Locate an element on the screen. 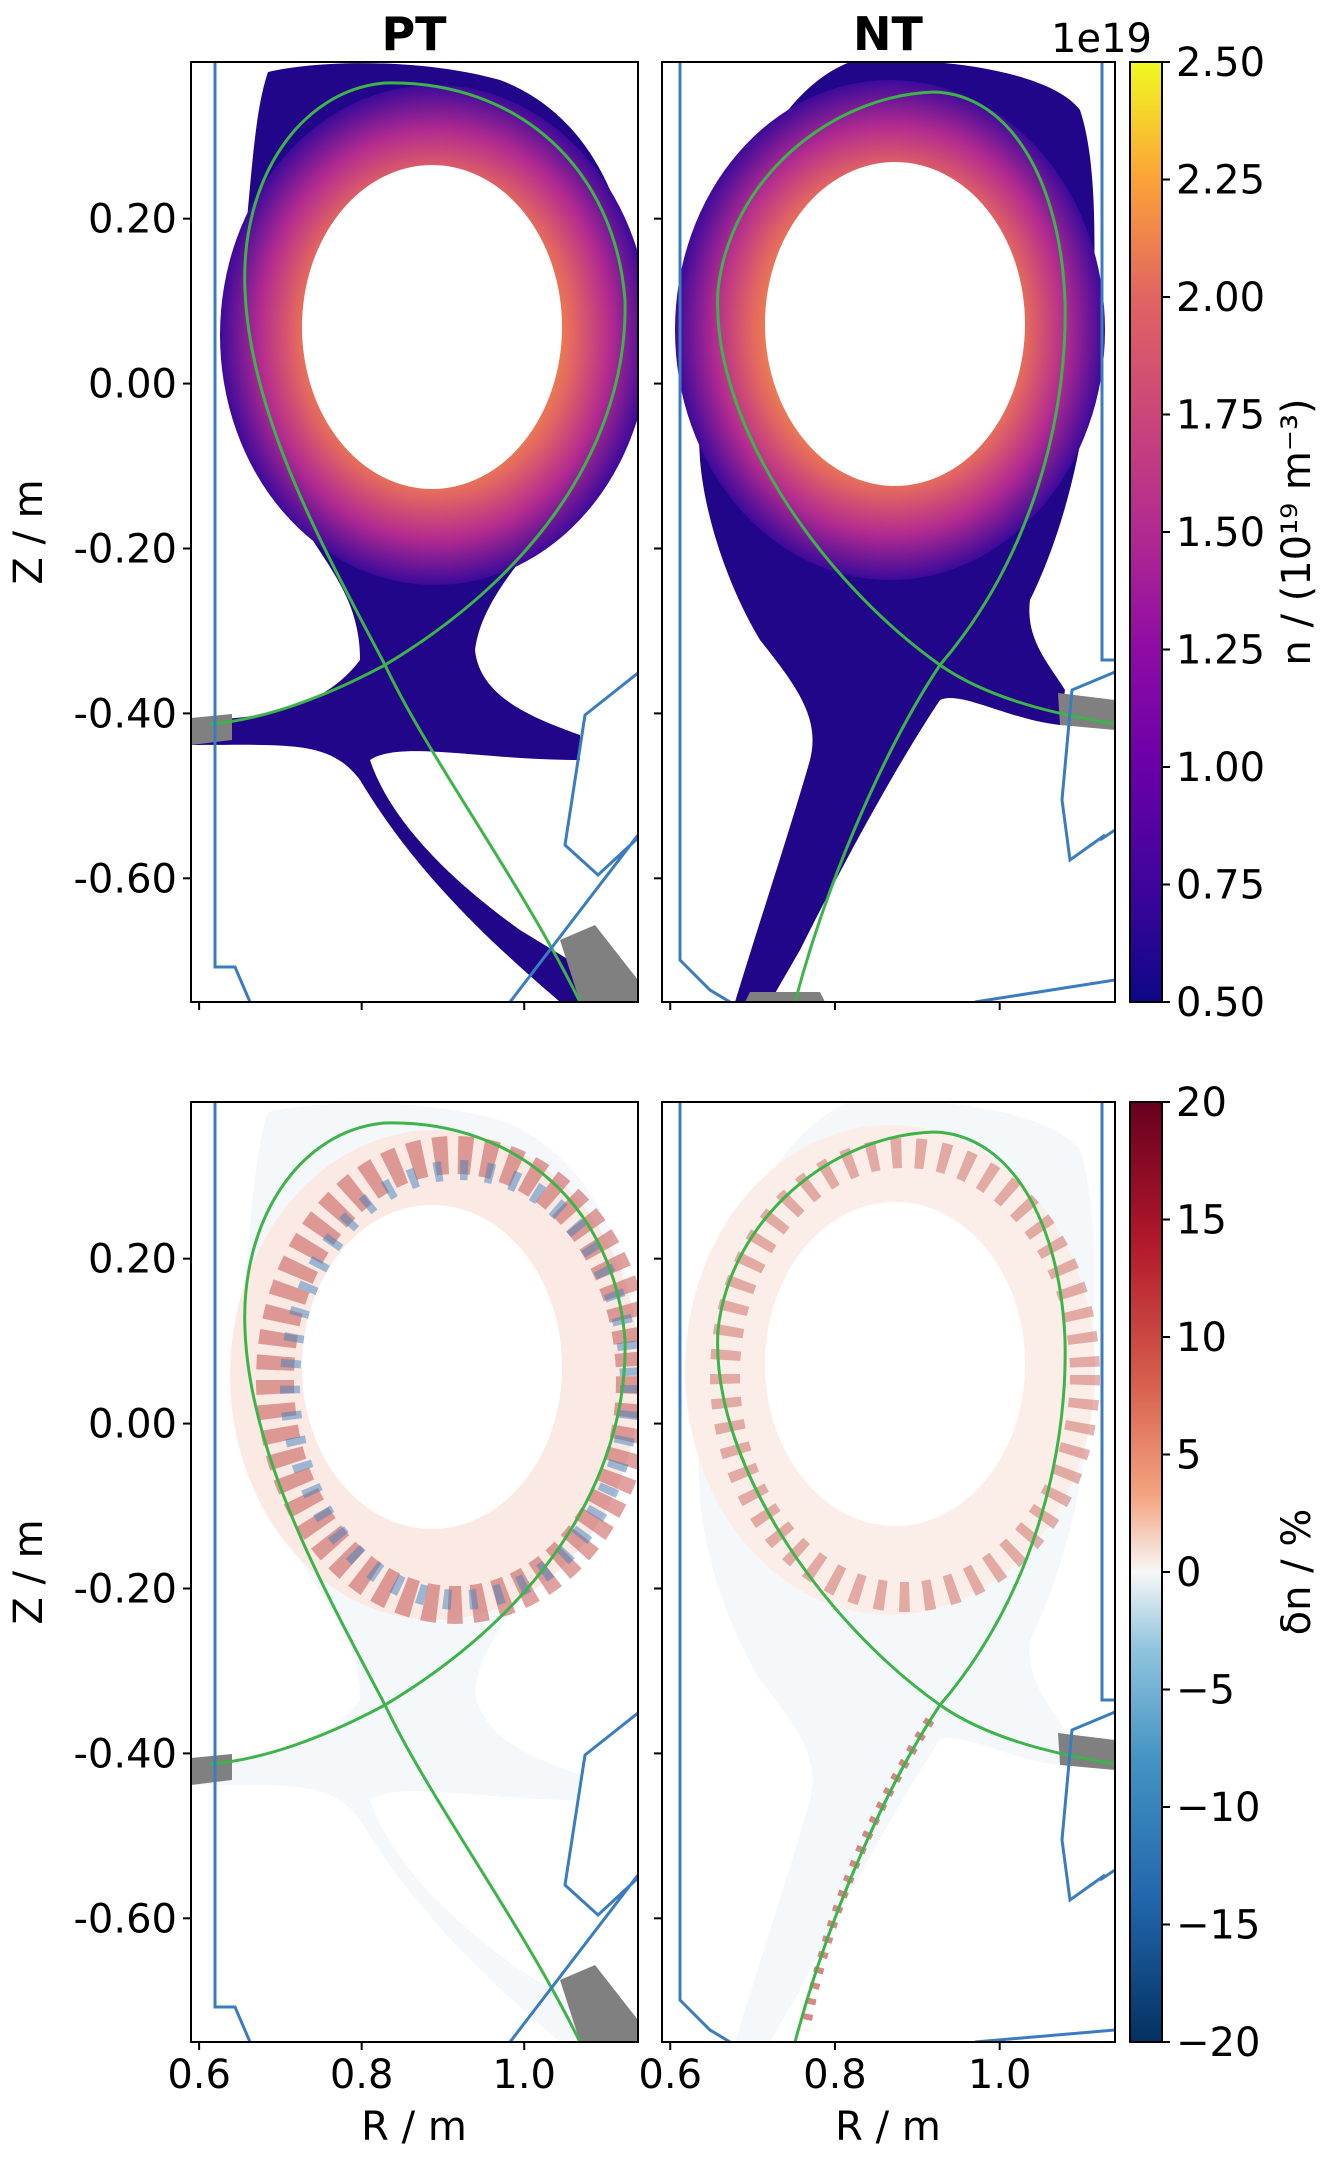  colorbar-tick-label: 1.25 is located at coordinates (1220, 651).